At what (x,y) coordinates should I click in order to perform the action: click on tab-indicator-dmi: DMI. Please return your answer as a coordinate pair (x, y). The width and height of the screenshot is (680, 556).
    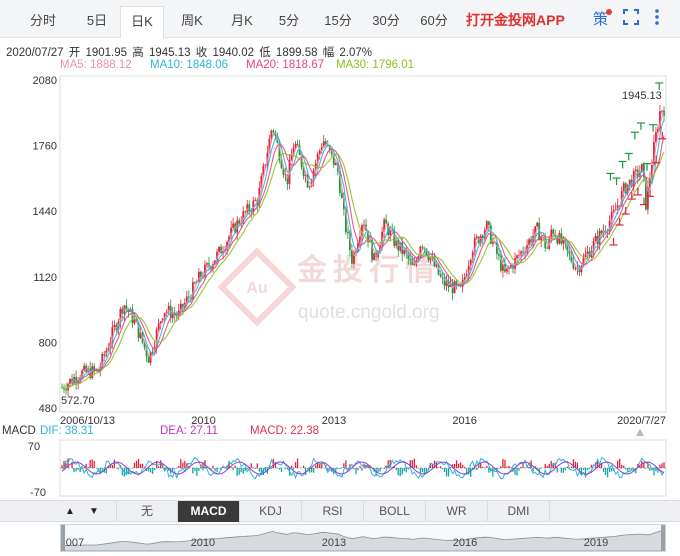
    Looking at the image, I should click on (519, 511).